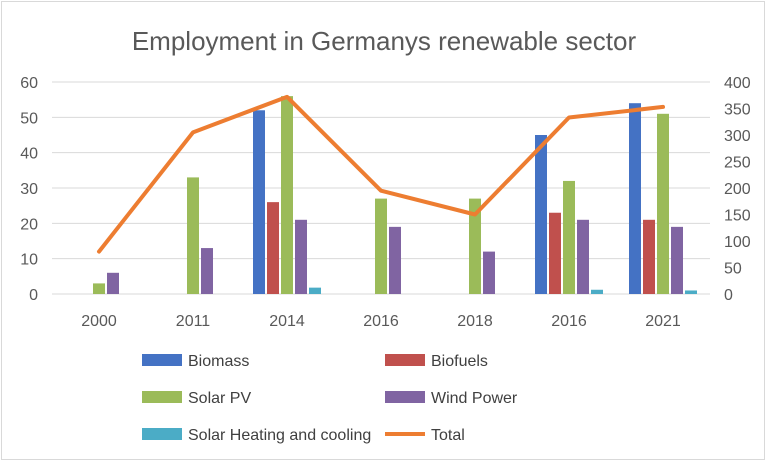  What do you see at coordinates (33, 295) in the screenshot?
I see `y-left-tick-label: 0` at bounding box center [33, 295].